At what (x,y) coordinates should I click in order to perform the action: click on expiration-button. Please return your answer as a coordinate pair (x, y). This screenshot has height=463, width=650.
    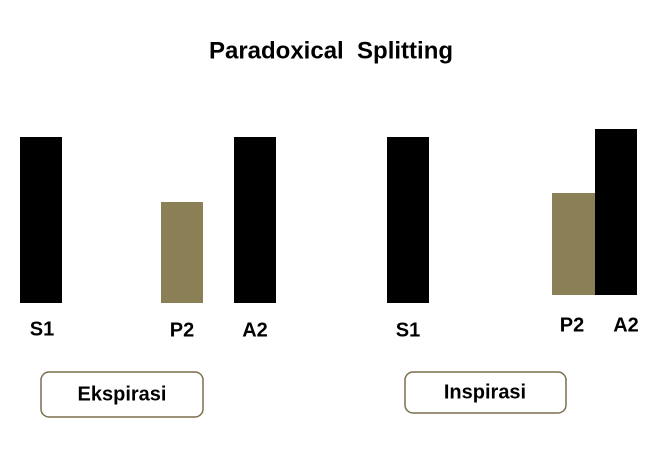
    Looking at the image, I should click on (122, 394).